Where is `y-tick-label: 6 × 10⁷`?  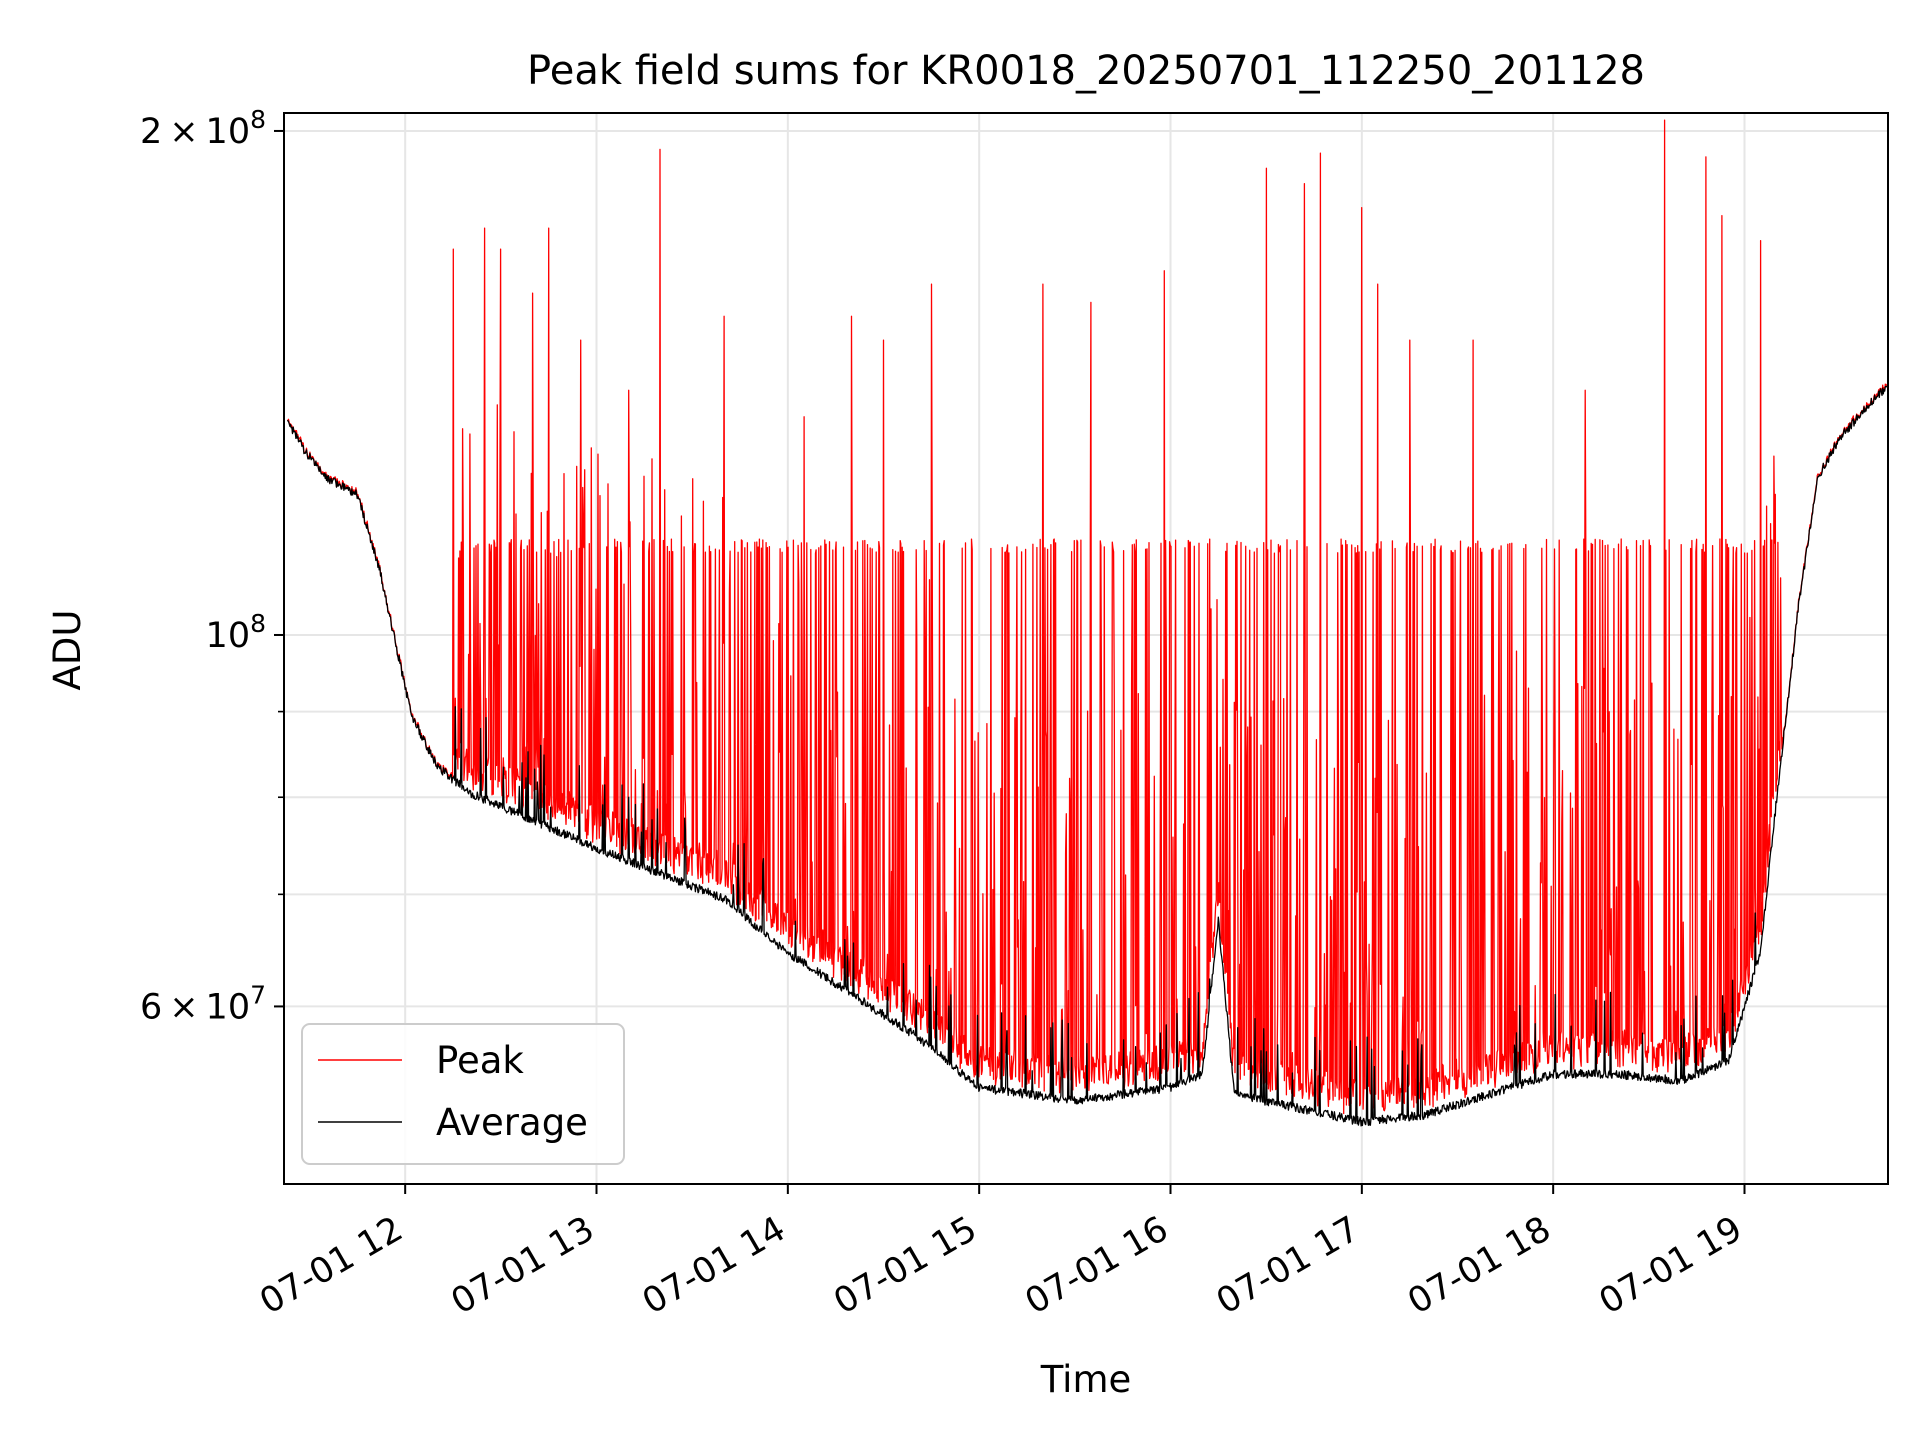 y-tick-label: 6 × 10⁷ is located at coordinates (203, 1003).